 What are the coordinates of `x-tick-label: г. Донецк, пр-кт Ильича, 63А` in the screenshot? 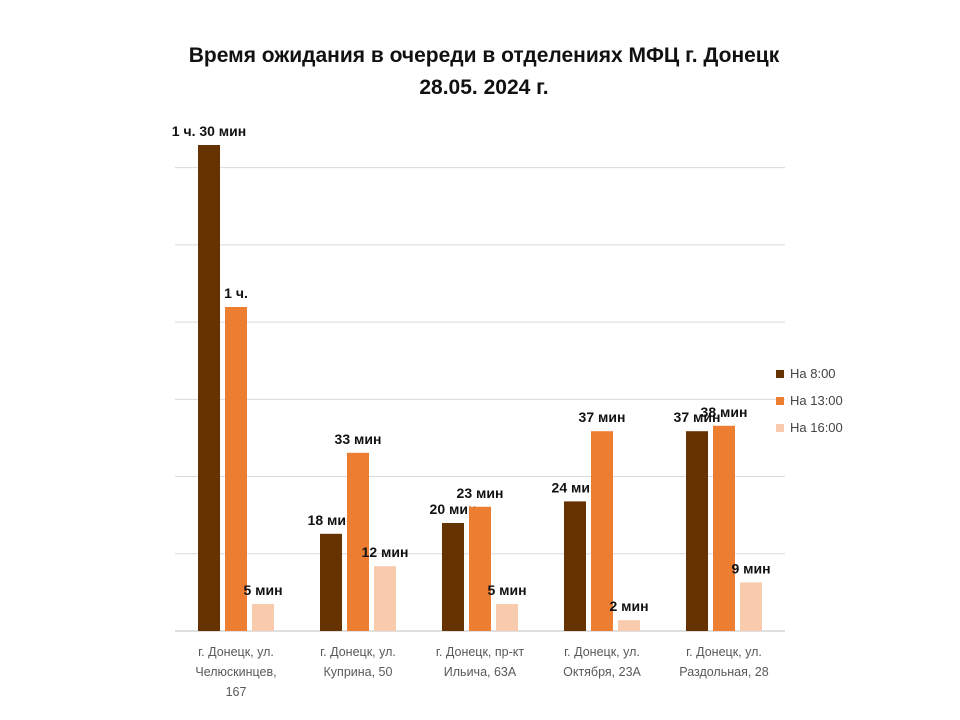 It's located at (480, 662).